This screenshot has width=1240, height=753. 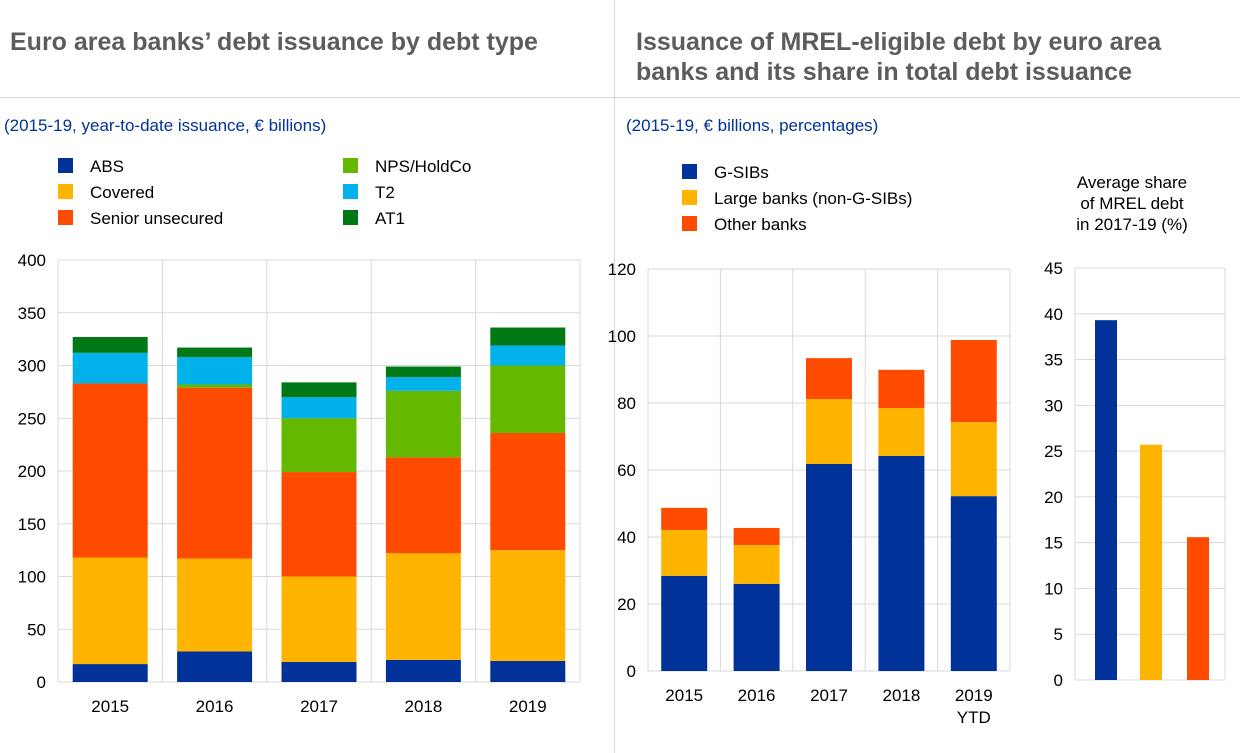 I want to click on share-chart-title: in 2017-19 (%), so click(x=1132, y=224).